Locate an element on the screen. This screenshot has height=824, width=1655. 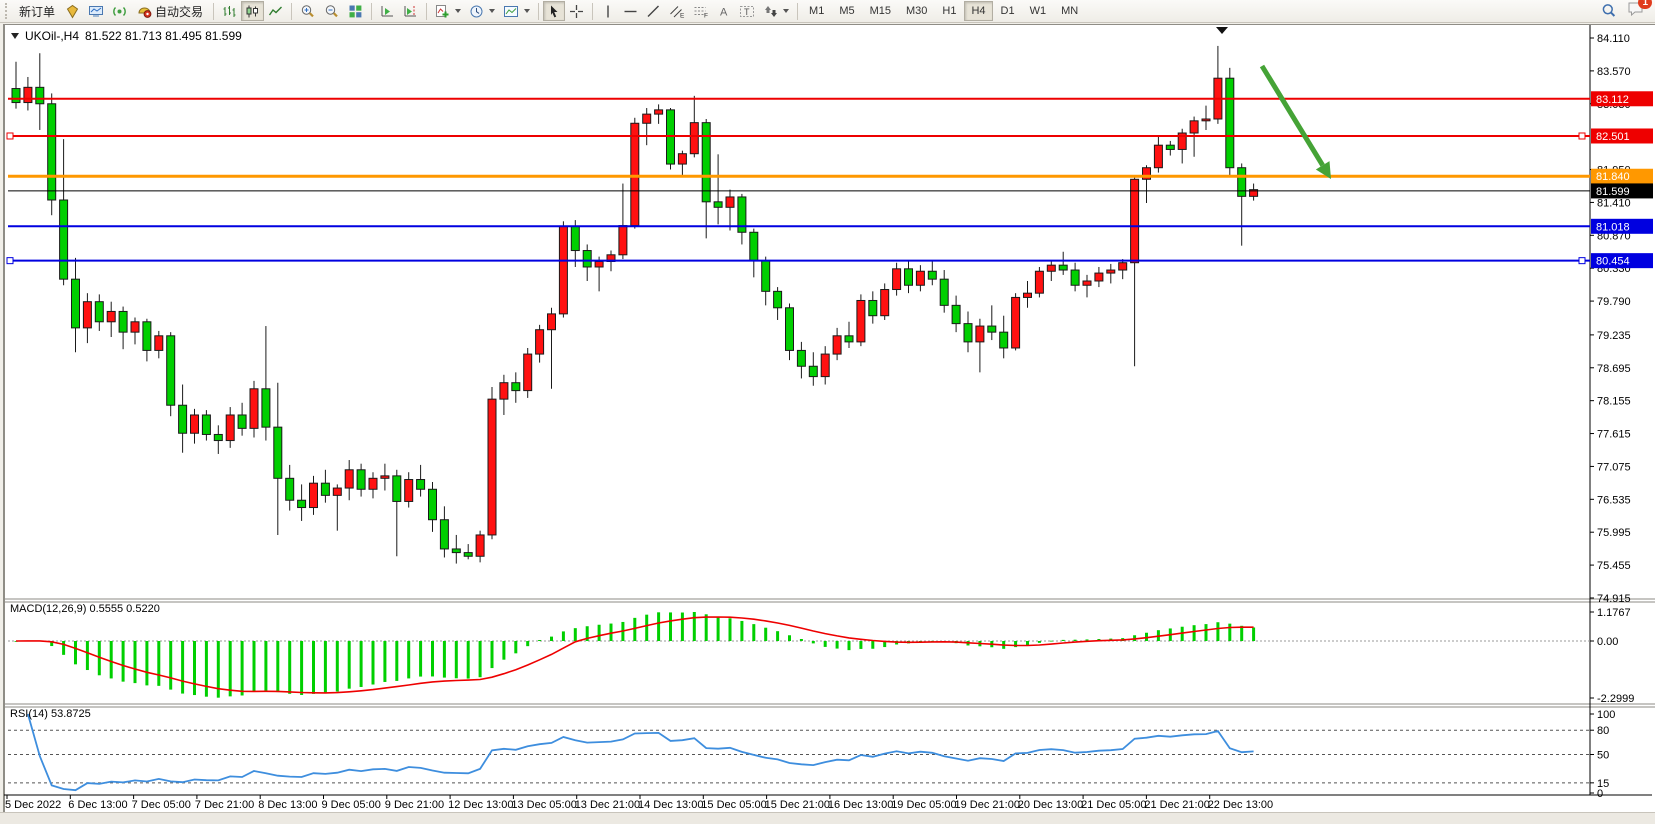
pane-separators is located at coordinates (829, 653).